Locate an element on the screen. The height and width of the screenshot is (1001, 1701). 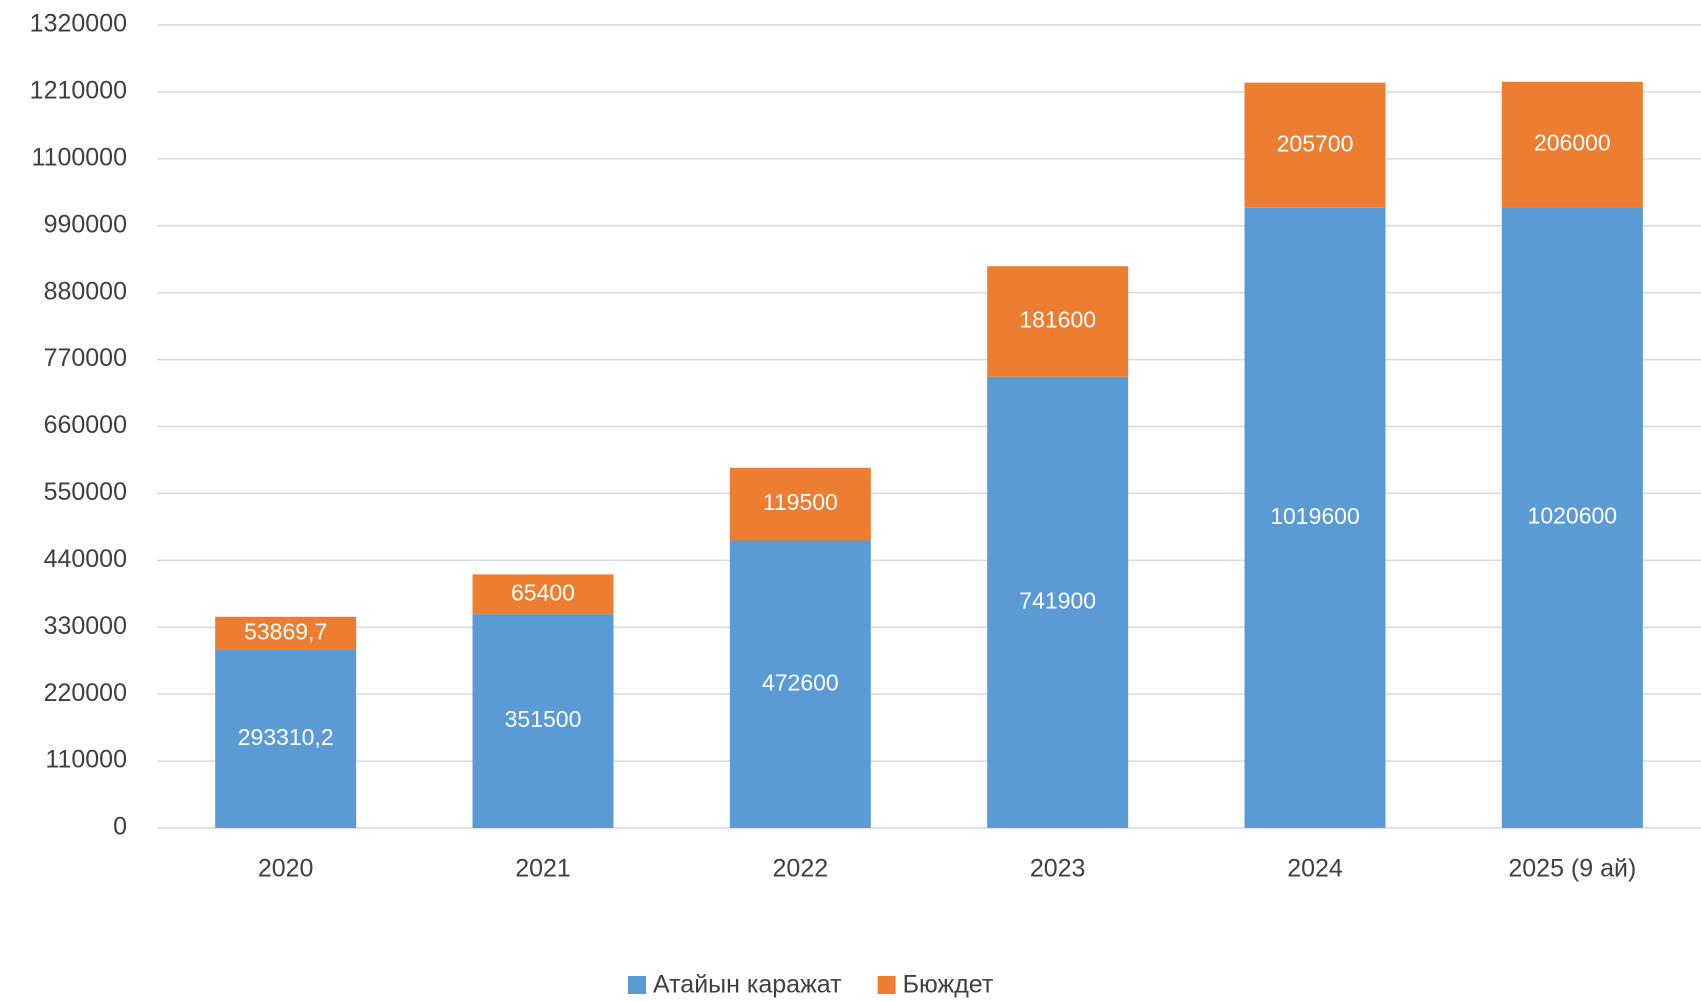
legend-label: Атайын каражат is located at coordinates (747, 985).